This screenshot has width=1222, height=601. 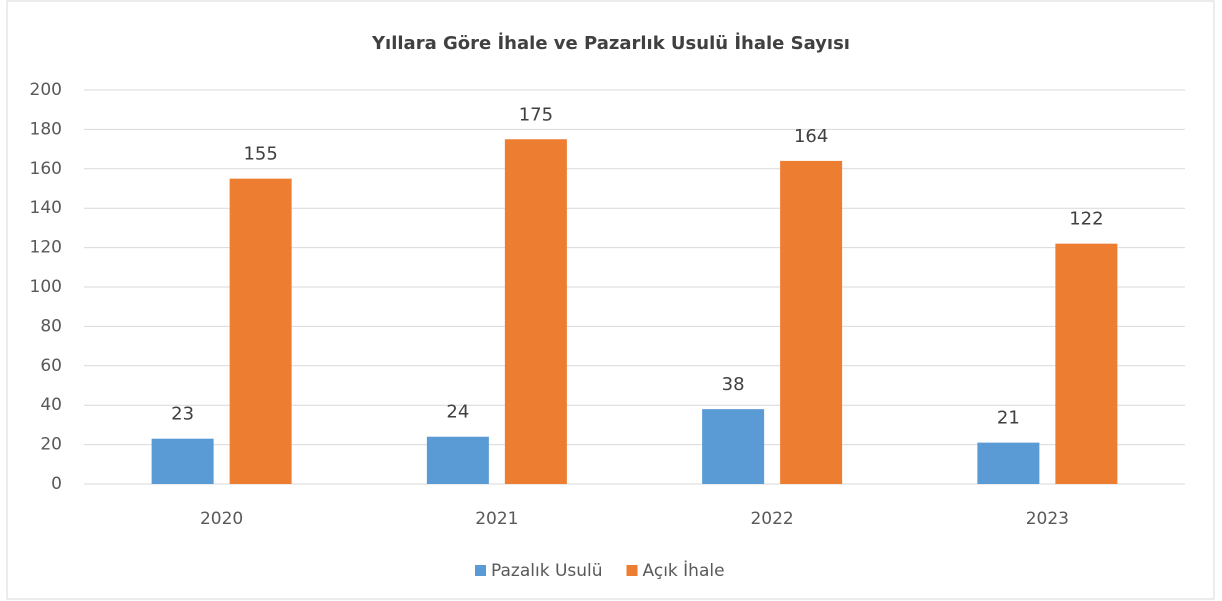 I want to click on y-tick-label: 120, so click(x=46, y=248).